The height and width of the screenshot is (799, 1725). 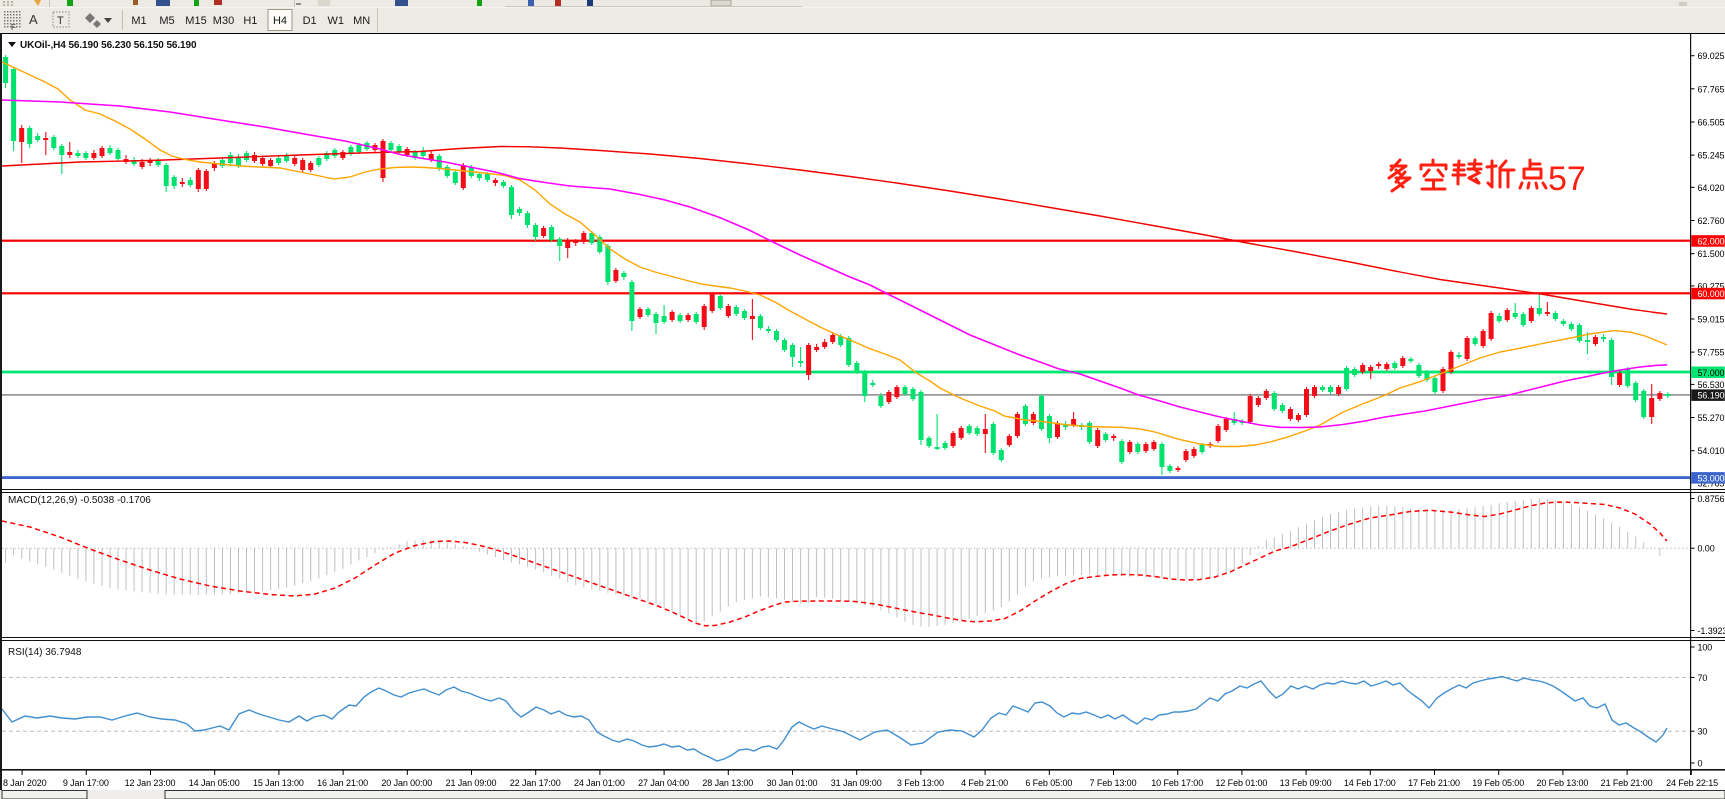 What do you see at coordinates (1705, 648) in the screenshot?
I see `svg-text: 100` at bounding box center [1705, 648].